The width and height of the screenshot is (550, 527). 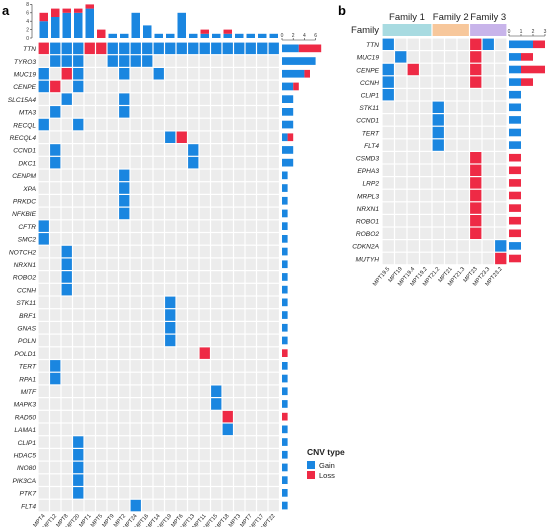 What do you see at coordinates (367, 234) in the screenshot?
I see `gene-label-b: ROBO2` at bounding box center [367, 234].